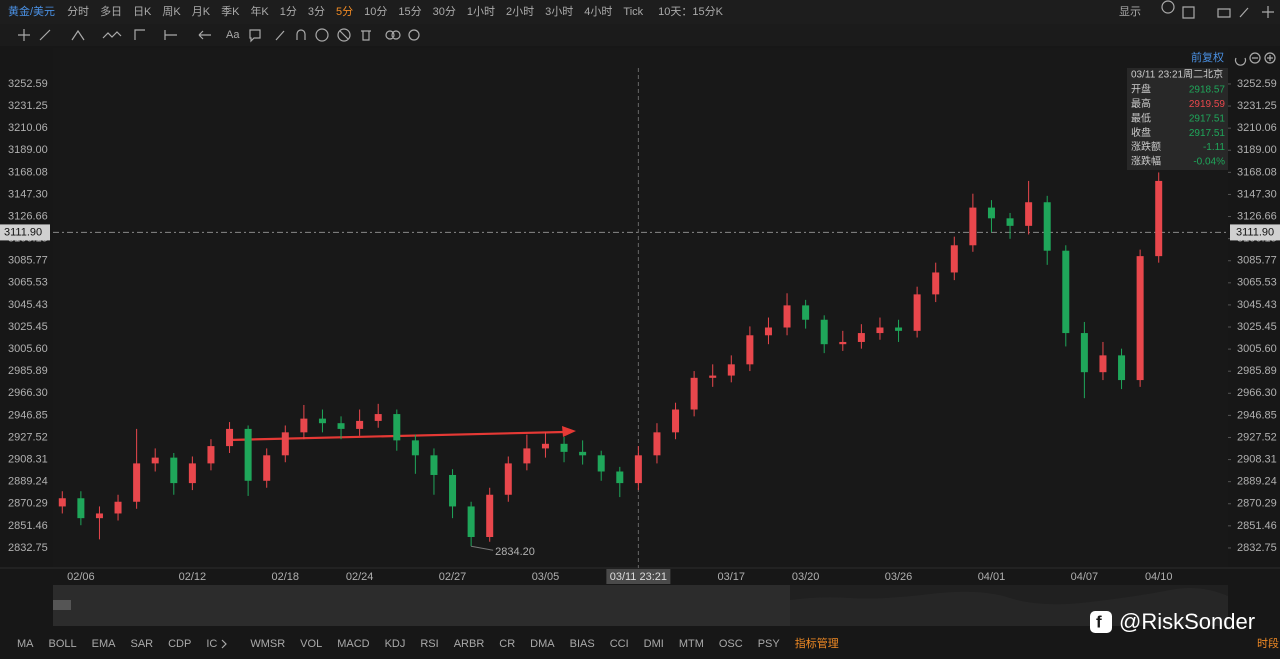 The image size is (1280, 659). I want to click on indicator-tab: ARBR, so click(469, 644).